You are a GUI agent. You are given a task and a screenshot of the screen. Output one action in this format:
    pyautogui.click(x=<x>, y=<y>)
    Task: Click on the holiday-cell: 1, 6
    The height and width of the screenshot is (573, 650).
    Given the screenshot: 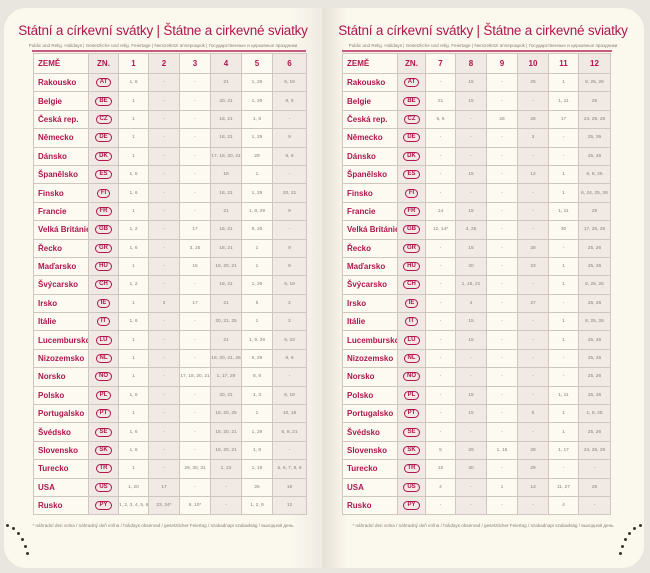 What is the action you would take?
    pyautogui.click(x=133, y=450)
    